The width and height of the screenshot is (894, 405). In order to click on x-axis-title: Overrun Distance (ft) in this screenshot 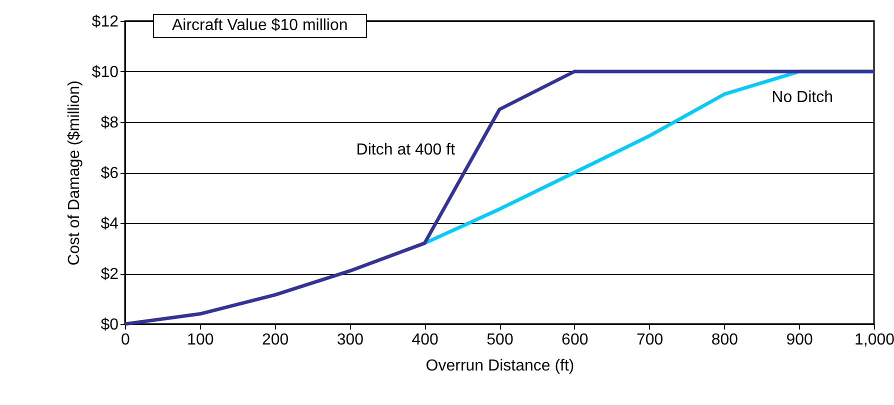, I will do `click(500, 366)`.